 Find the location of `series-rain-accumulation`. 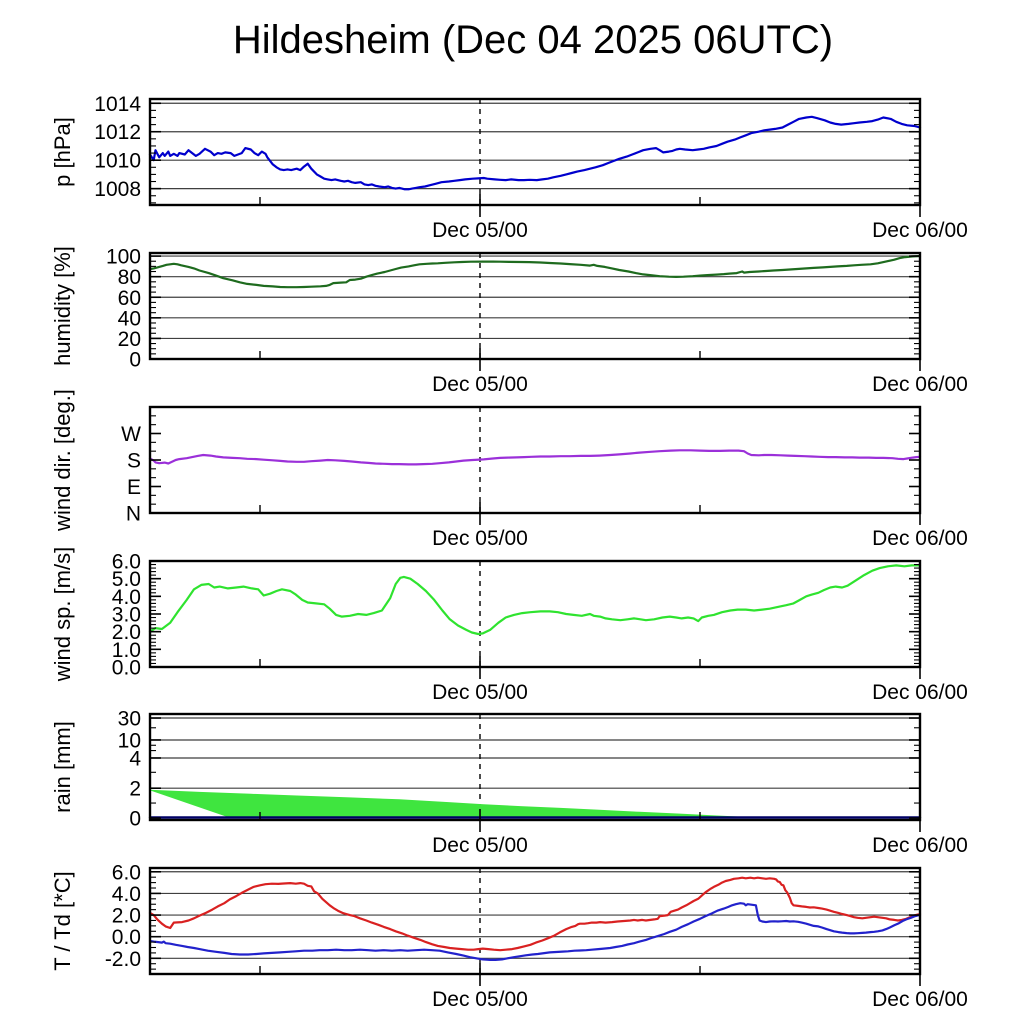

series-rain-accumulation is located at coordinates (457, 804).